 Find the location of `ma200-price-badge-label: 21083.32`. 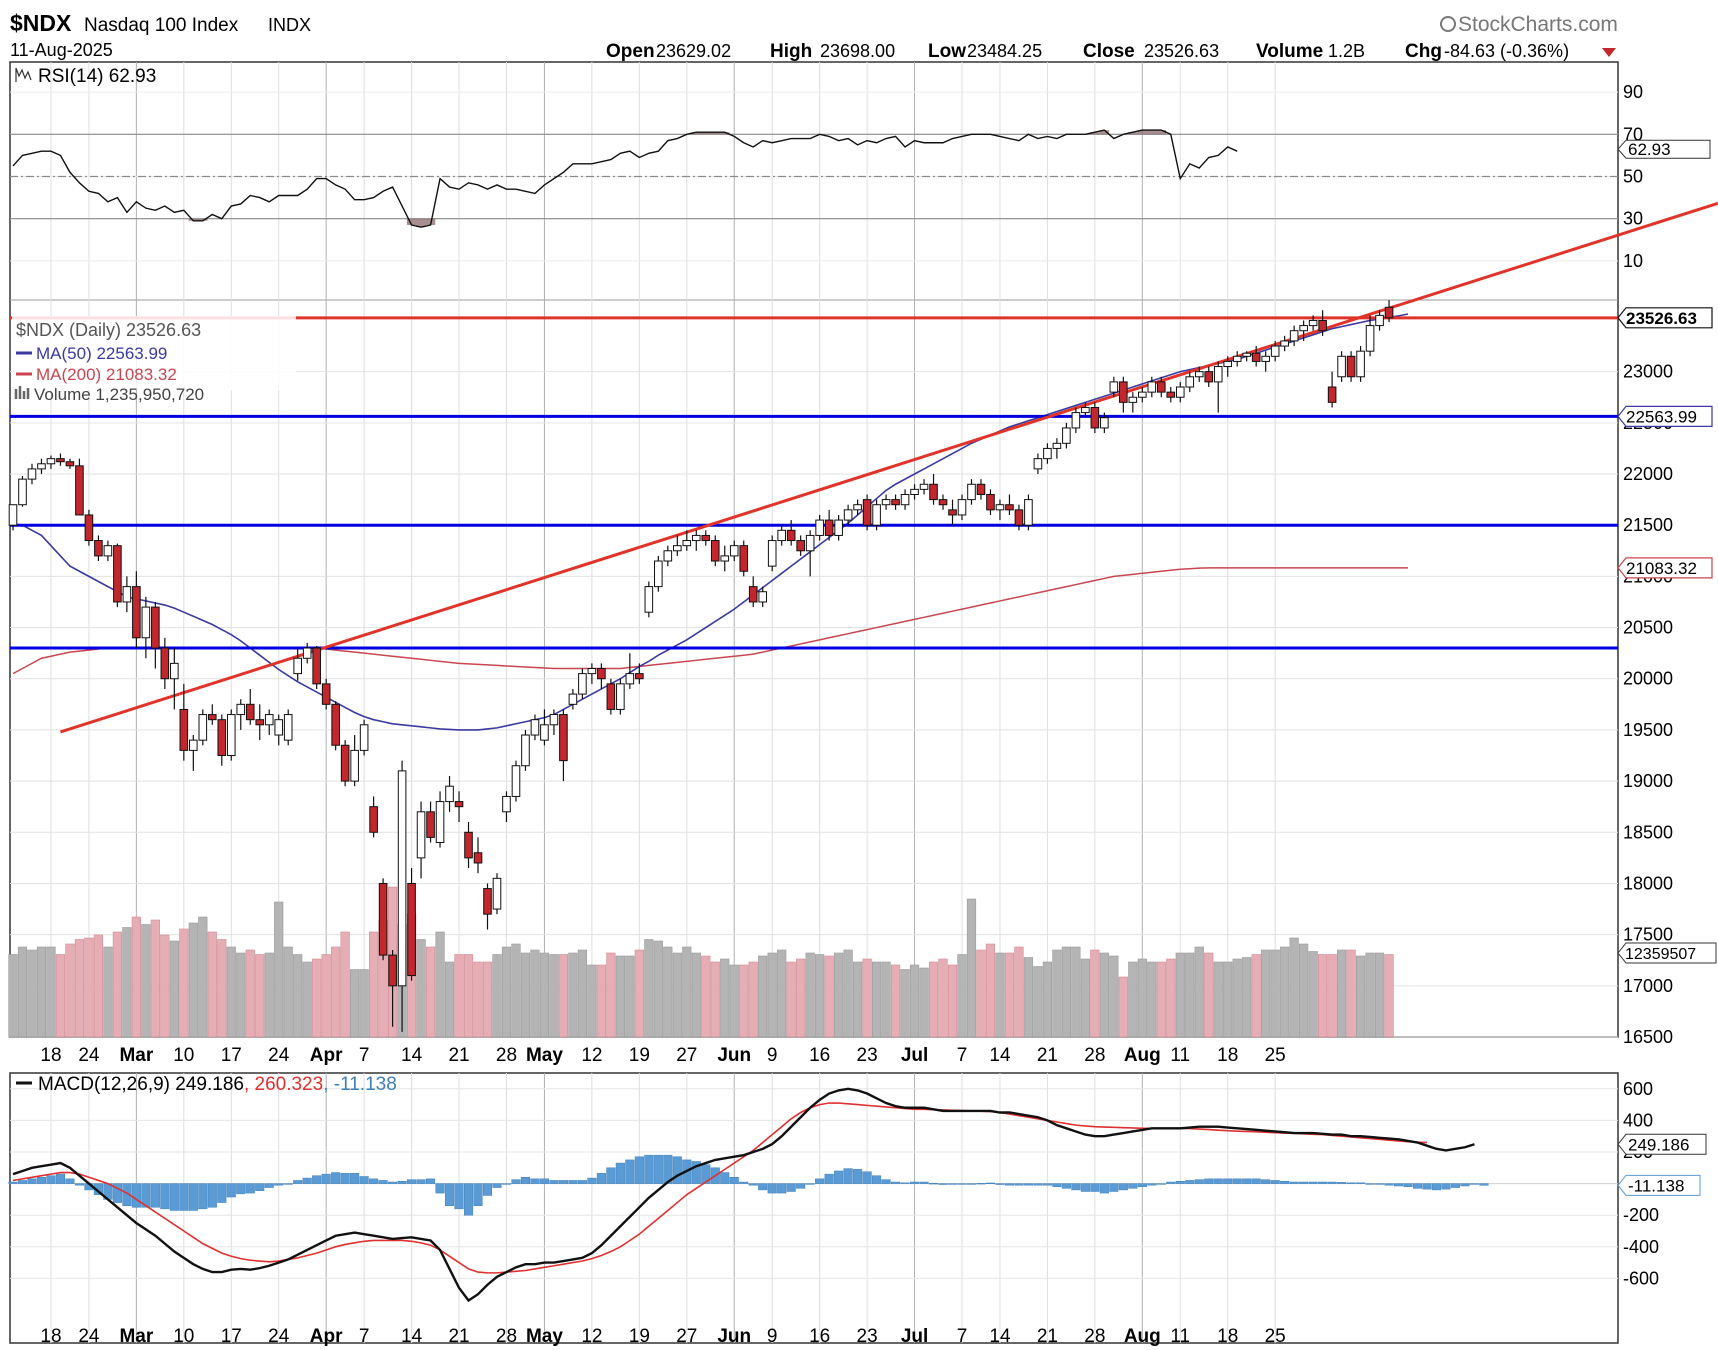

ma200-price-badge-label: 21083.32 is located at coordinates (1661, 568).